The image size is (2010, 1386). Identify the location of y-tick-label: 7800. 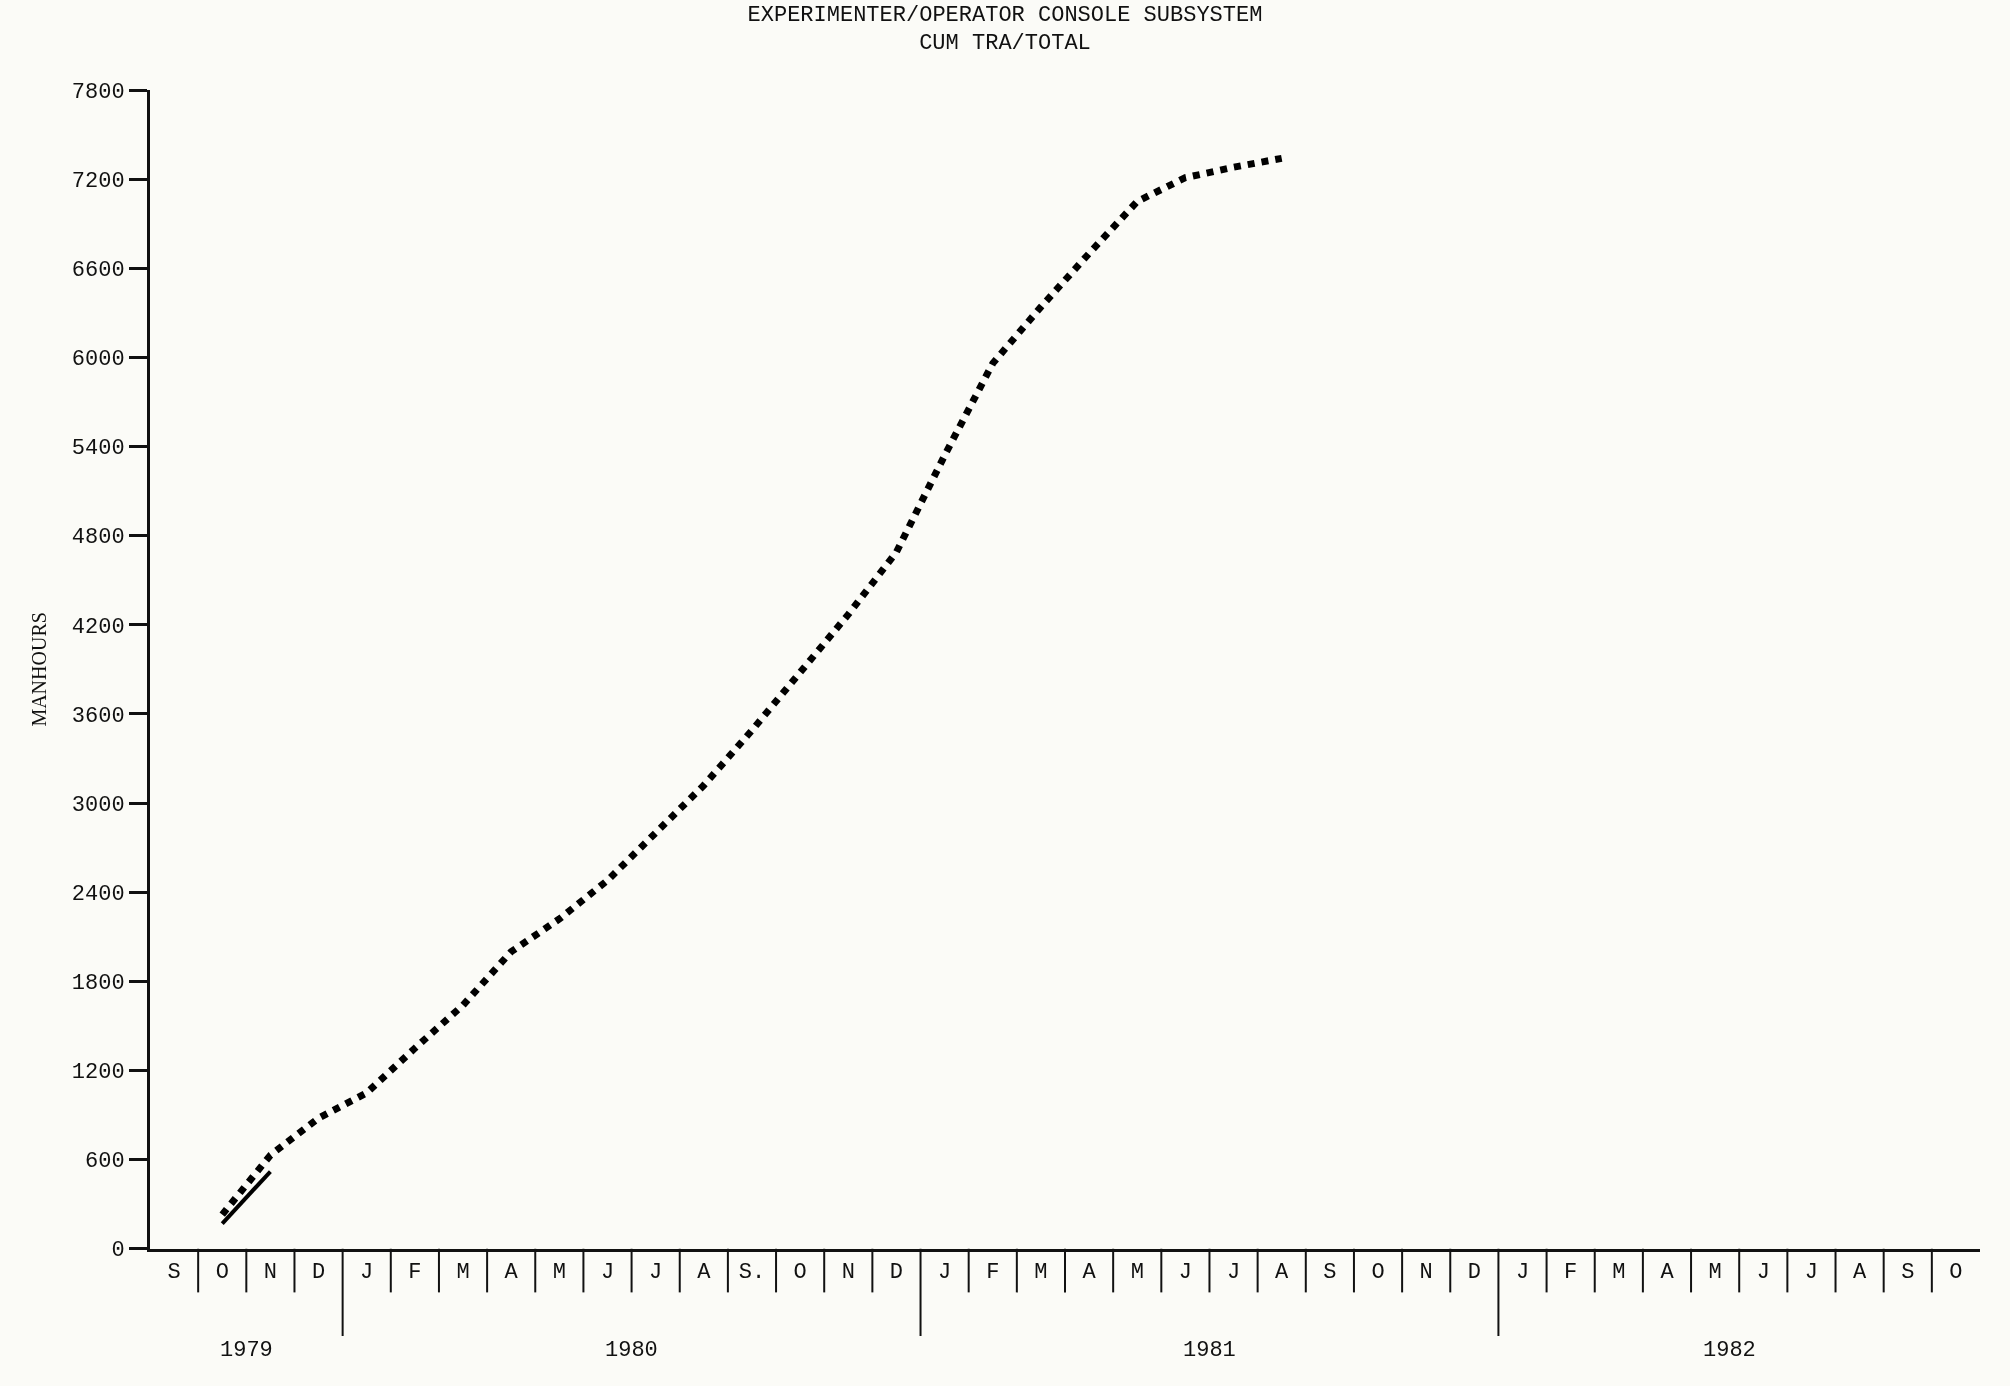
(98, 92).